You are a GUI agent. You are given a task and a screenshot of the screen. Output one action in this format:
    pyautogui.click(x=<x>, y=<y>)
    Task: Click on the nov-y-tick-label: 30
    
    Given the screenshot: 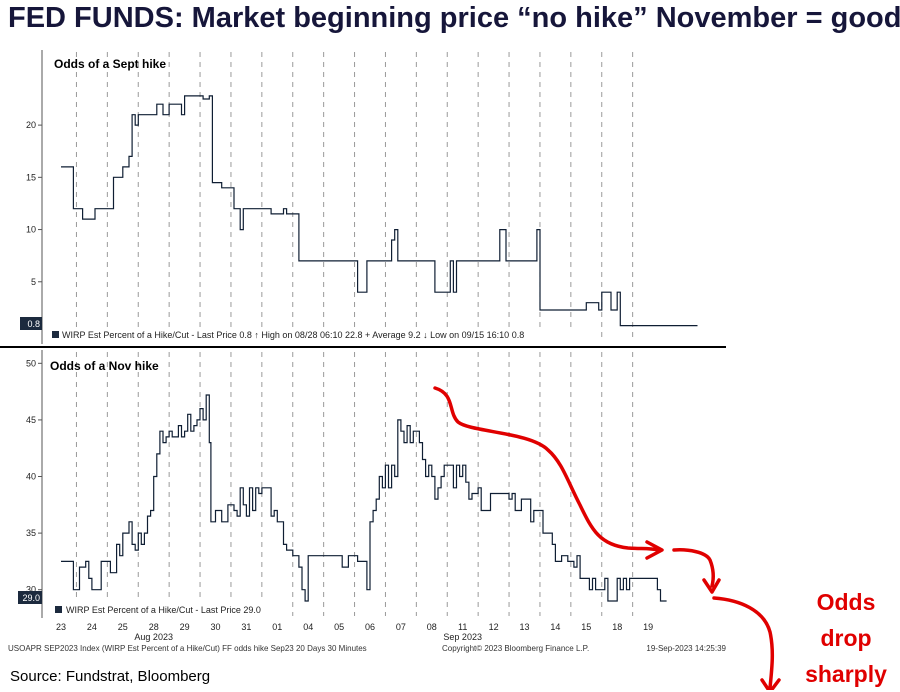 What is the action you would take?
    pyautogui.click(x=31, y=590)
    